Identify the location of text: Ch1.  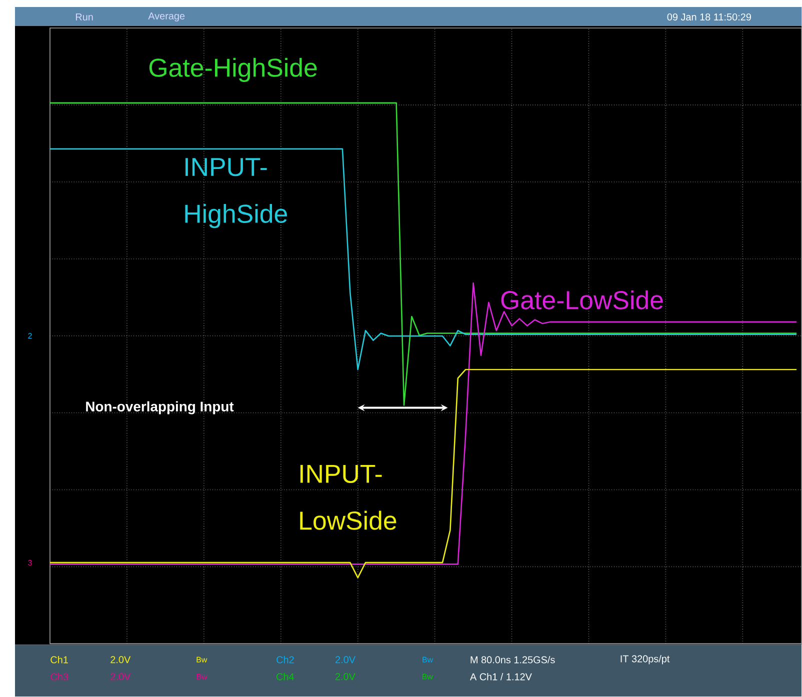
(59, 660).